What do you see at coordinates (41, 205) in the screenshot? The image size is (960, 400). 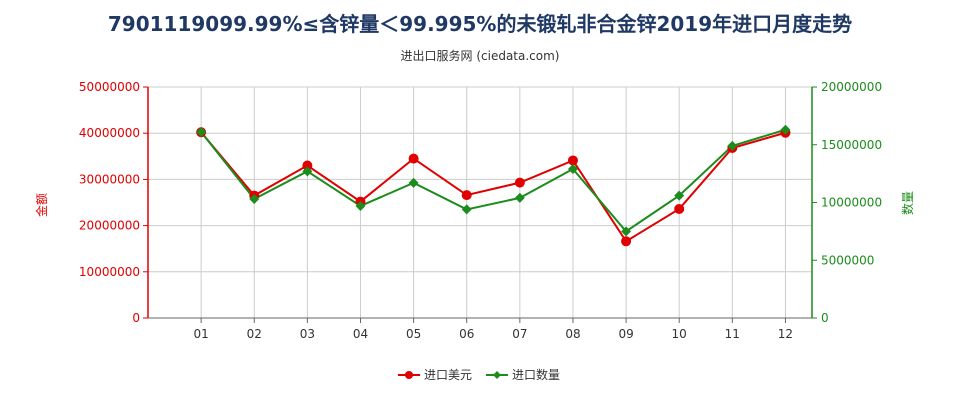 I see `left-axis-title: 金额` at bounding box center [41, 205].